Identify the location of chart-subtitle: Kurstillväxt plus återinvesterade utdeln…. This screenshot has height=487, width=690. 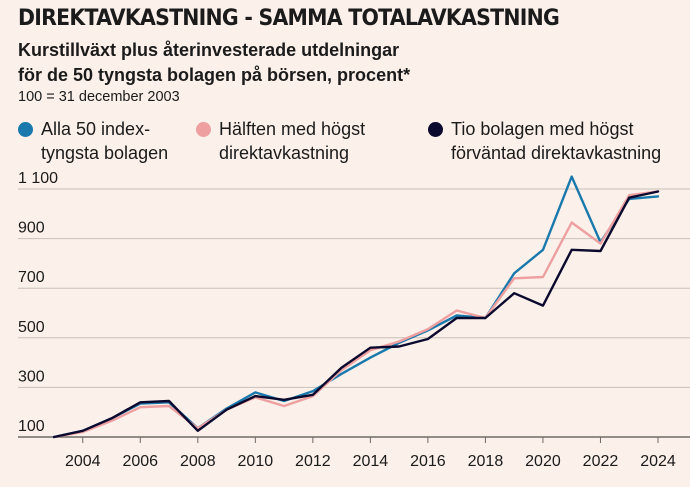
(348, 63).